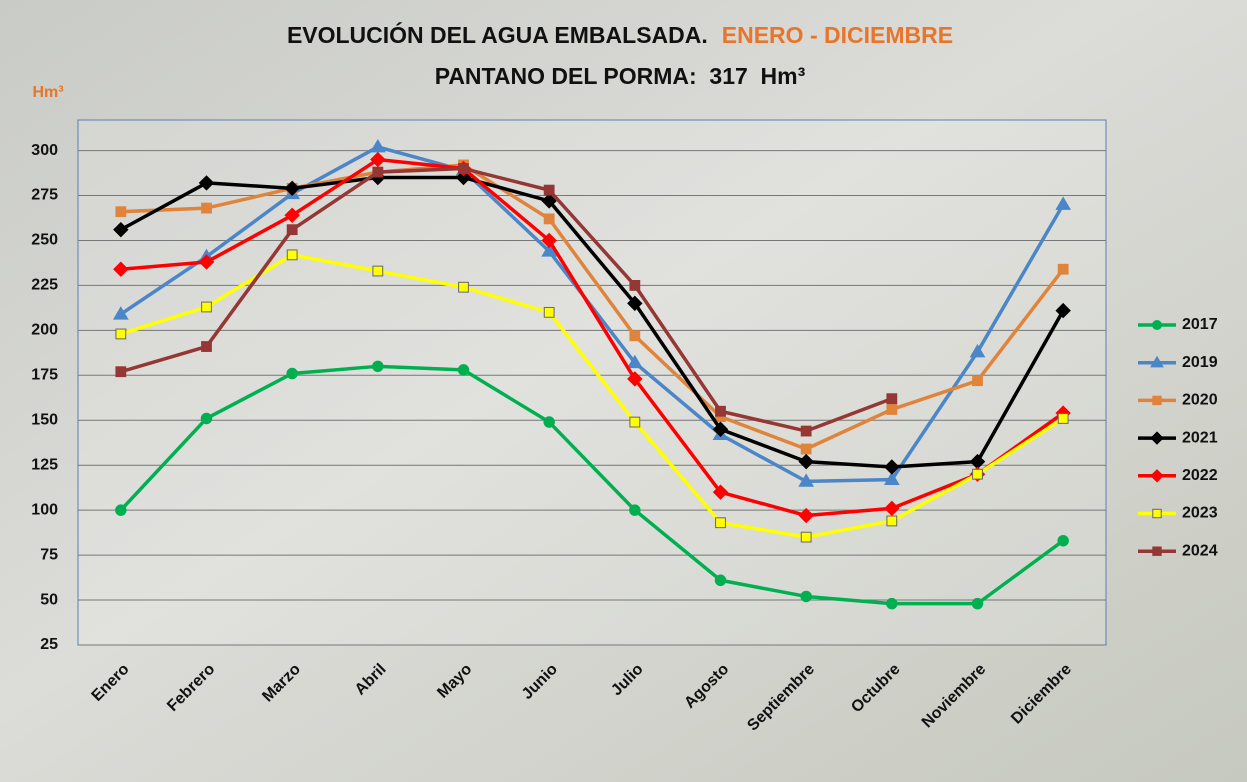 The image size is (1247, 782). I want to click on legend-label: 2019, so click(1200, 362).